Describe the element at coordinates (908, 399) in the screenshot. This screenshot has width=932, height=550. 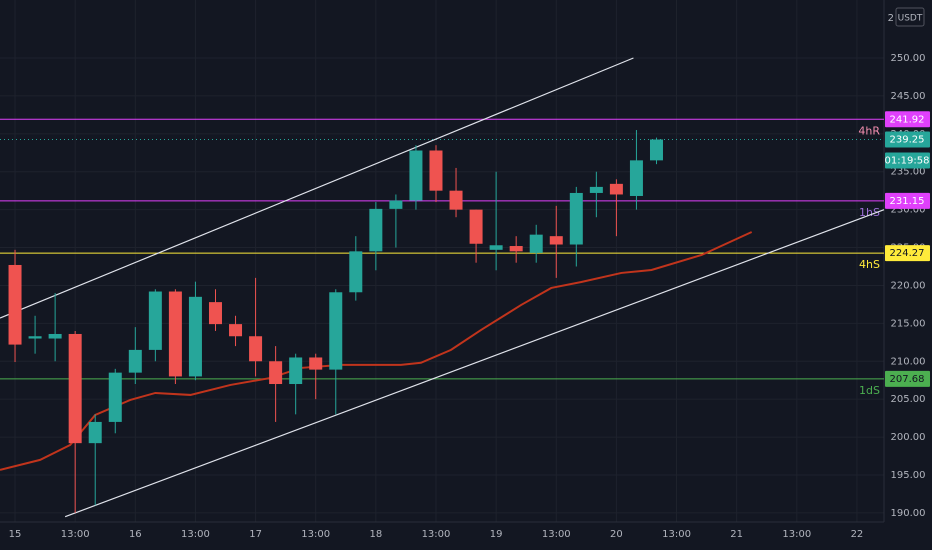
I see `y-tick-label: 205.00` at that location.